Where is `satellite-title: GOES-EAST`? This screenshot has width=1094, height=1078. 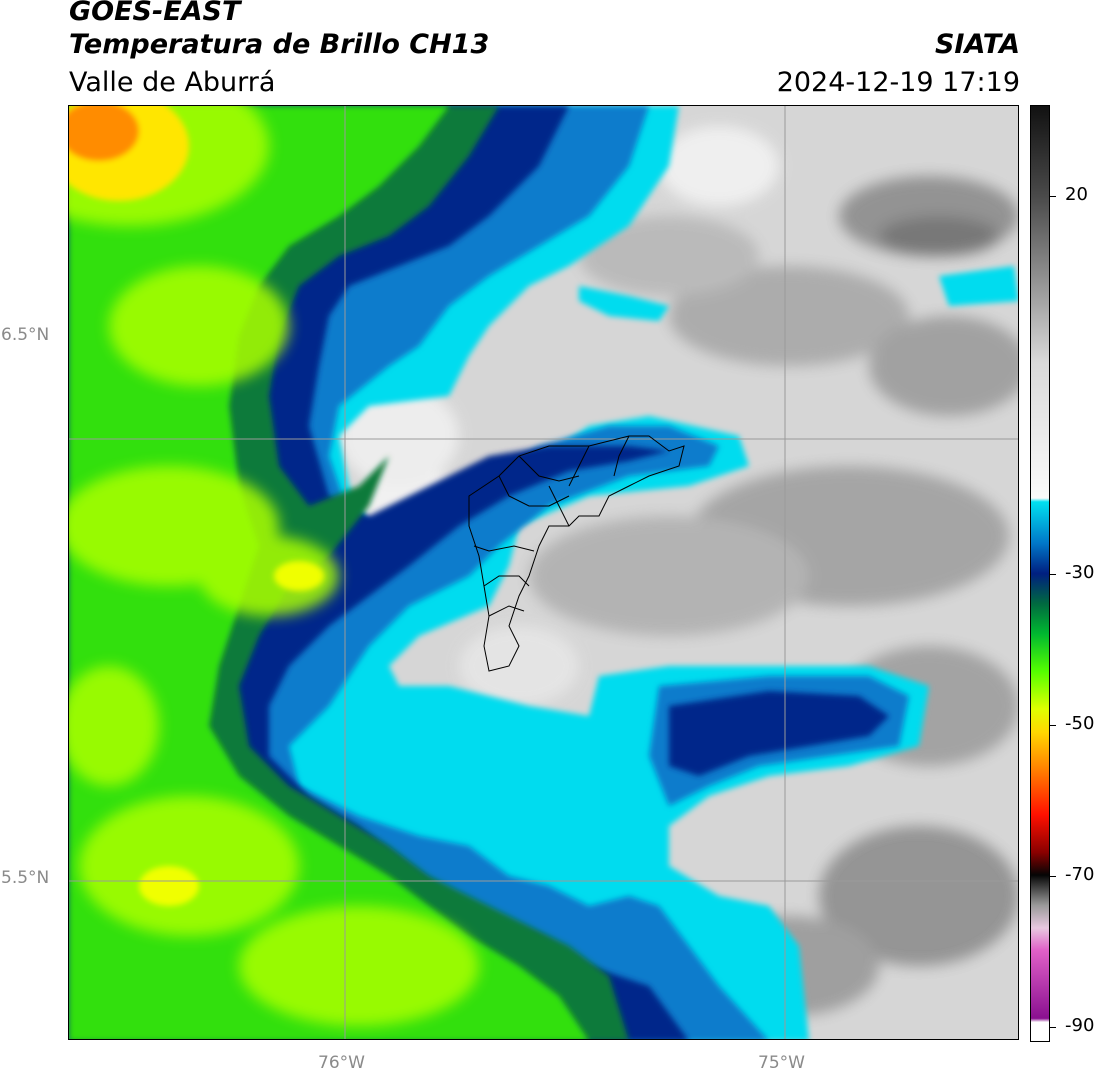
satellite-title: GOES-EAST is located at coordinates (155, 13).